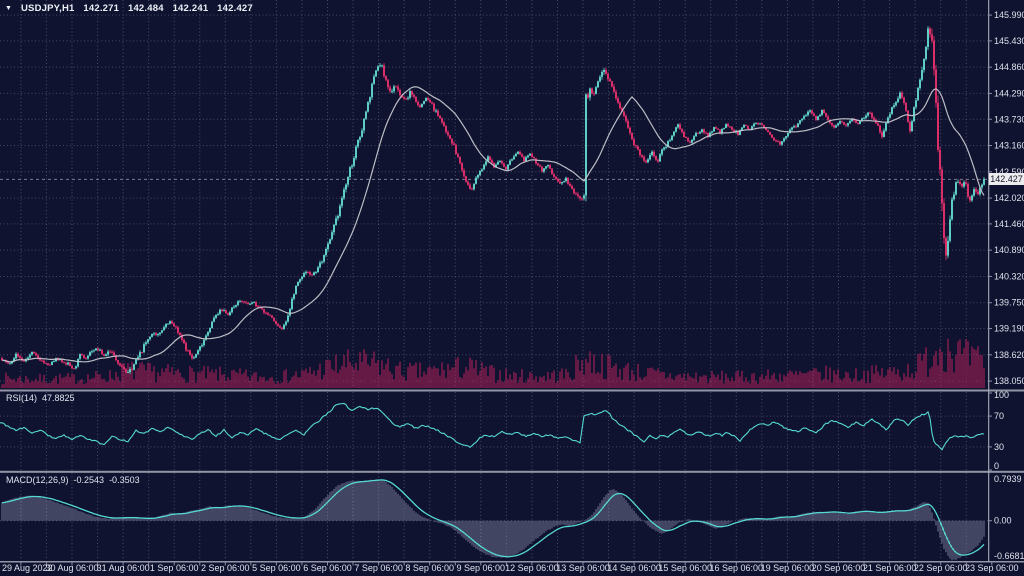 This screenshot has width=1024, height=576. What do you see at coordinates (998, 430) in the screenshot?
I see `rsi-axis: 100 70 30 0` at bounding box center [998, 430].